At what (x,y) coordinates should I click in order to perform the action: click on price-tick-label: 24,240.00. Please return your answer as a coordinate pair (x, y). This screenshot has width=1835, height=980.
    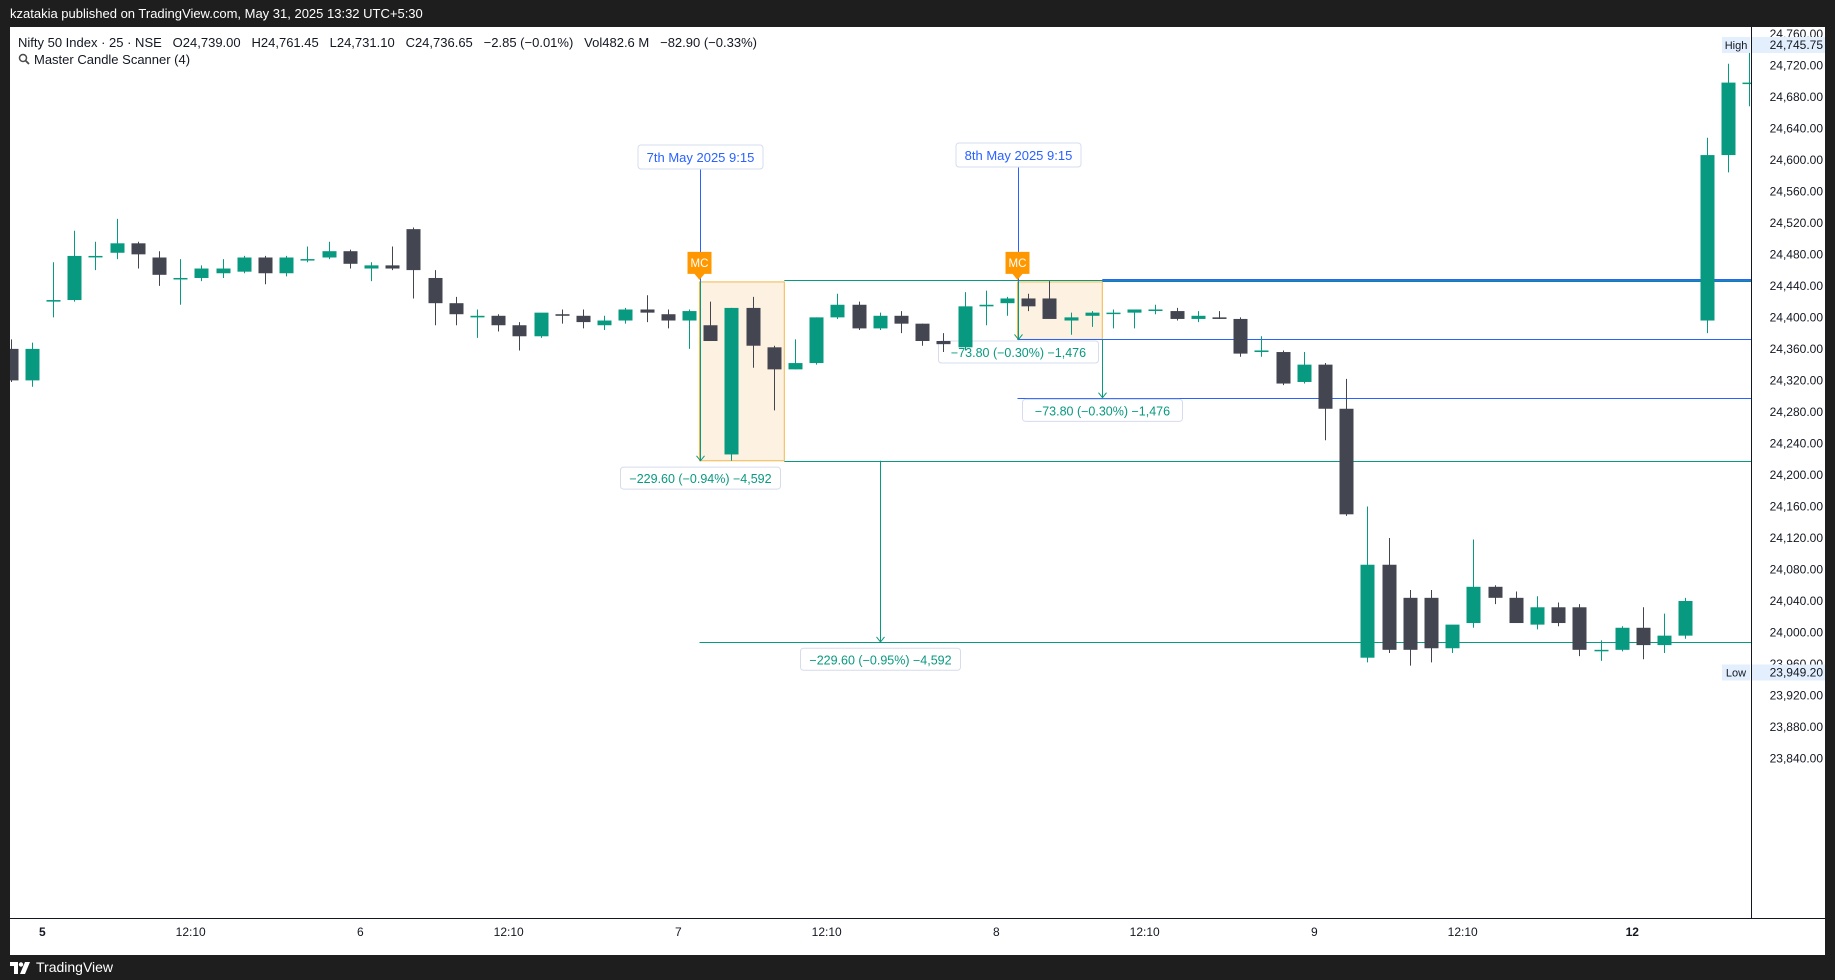
    Looking at the image, I should click on (1797, 443).